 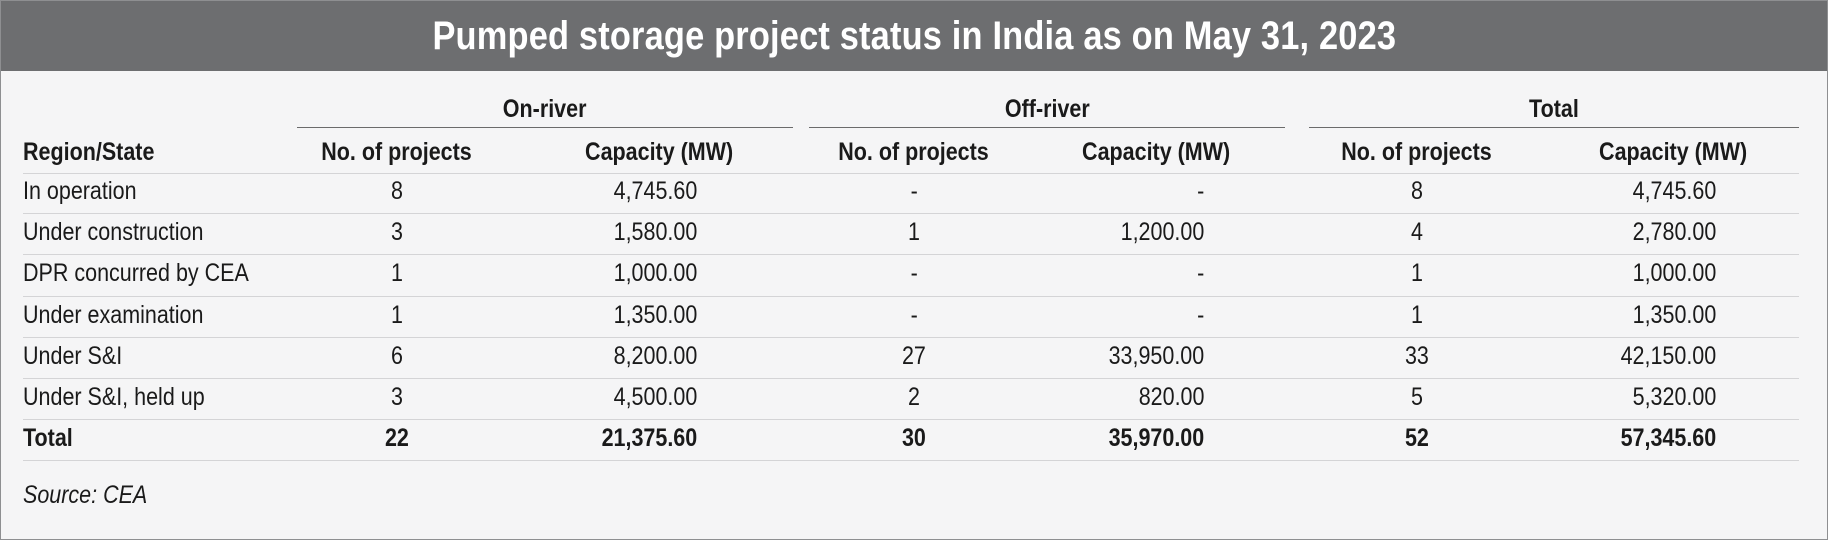 What do you see at coordinates (1162, 232) in the screenshot?
I see `table-cell: 1,200.00` at bounding box center [1162, 232].